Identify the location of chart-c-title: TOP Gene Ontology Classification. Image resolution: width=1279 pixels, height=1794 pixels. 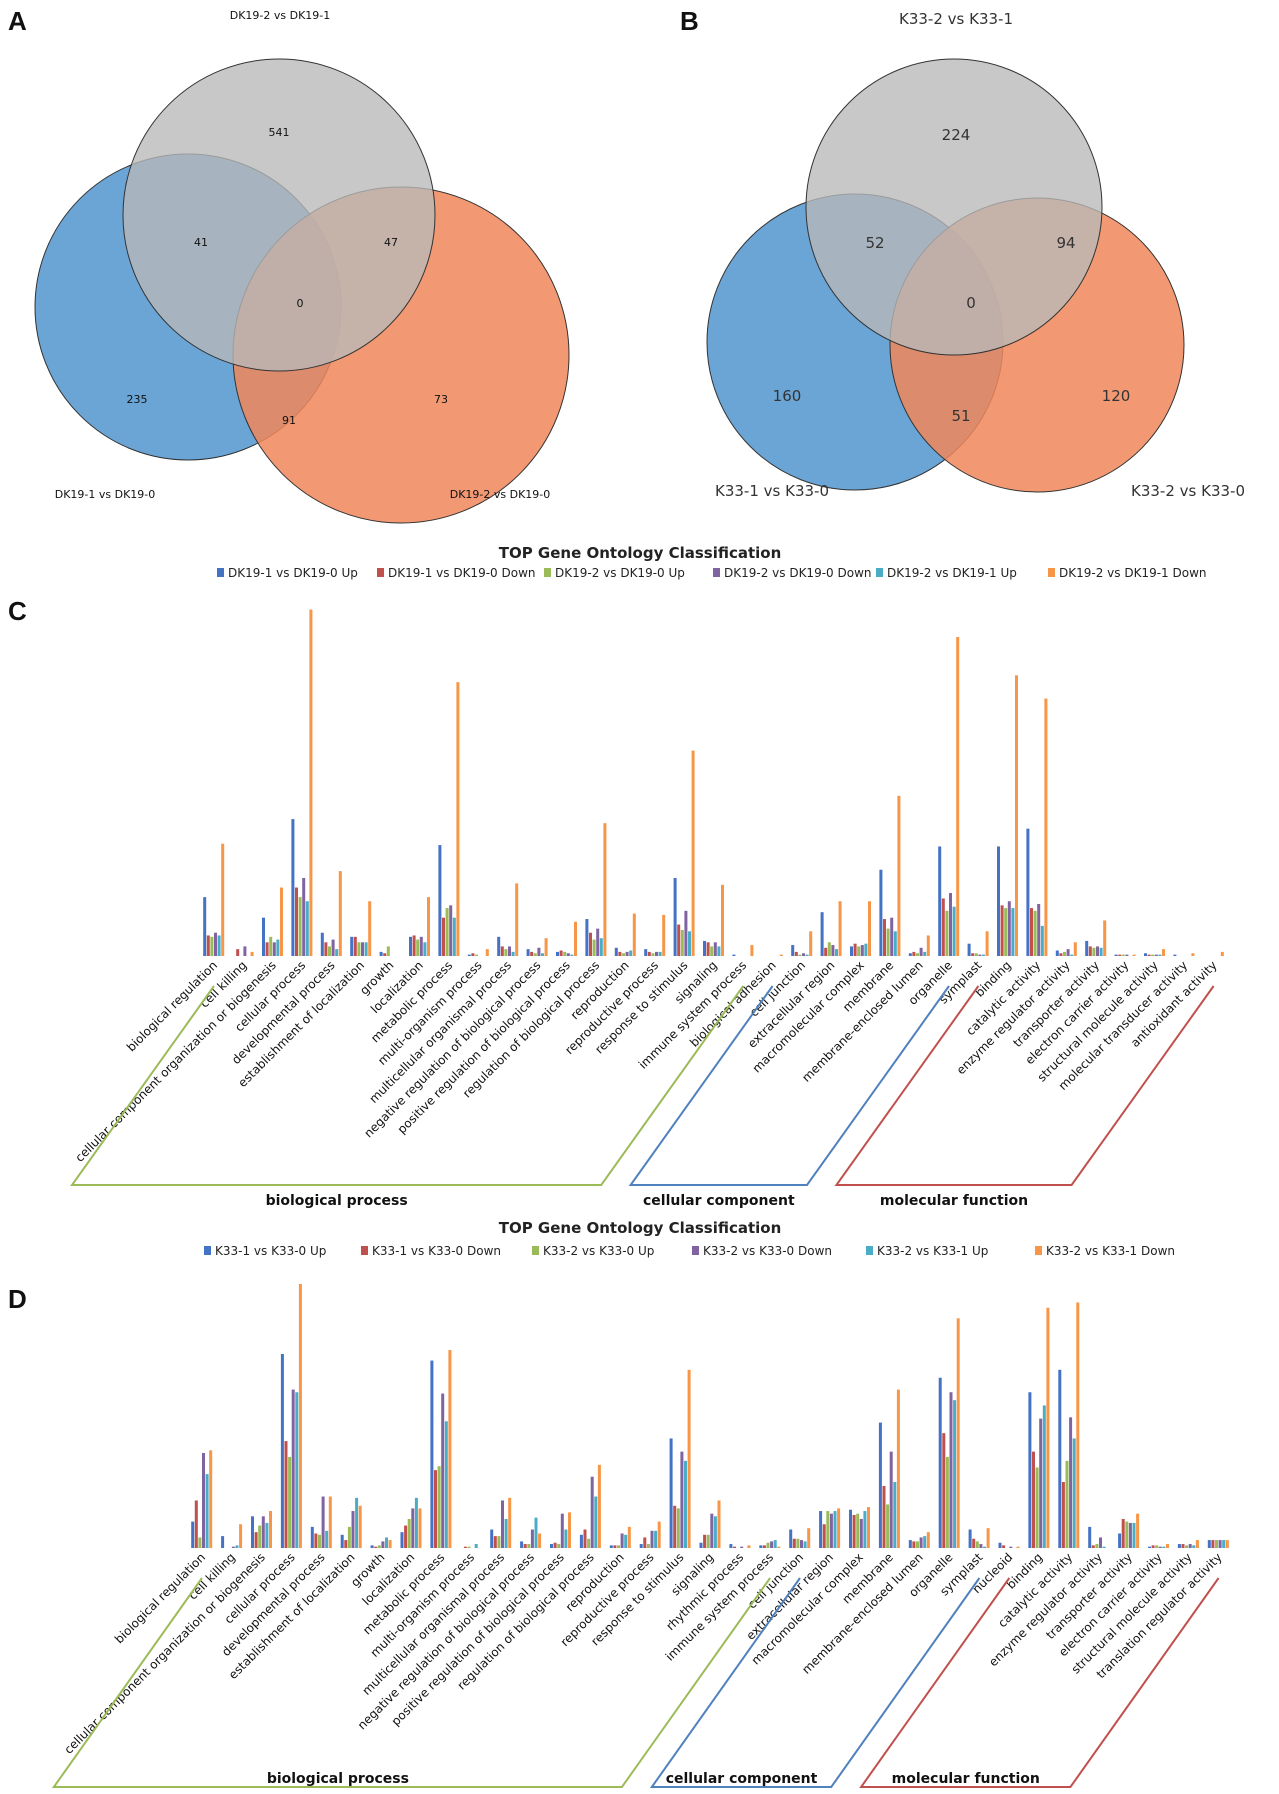
(640, 553).